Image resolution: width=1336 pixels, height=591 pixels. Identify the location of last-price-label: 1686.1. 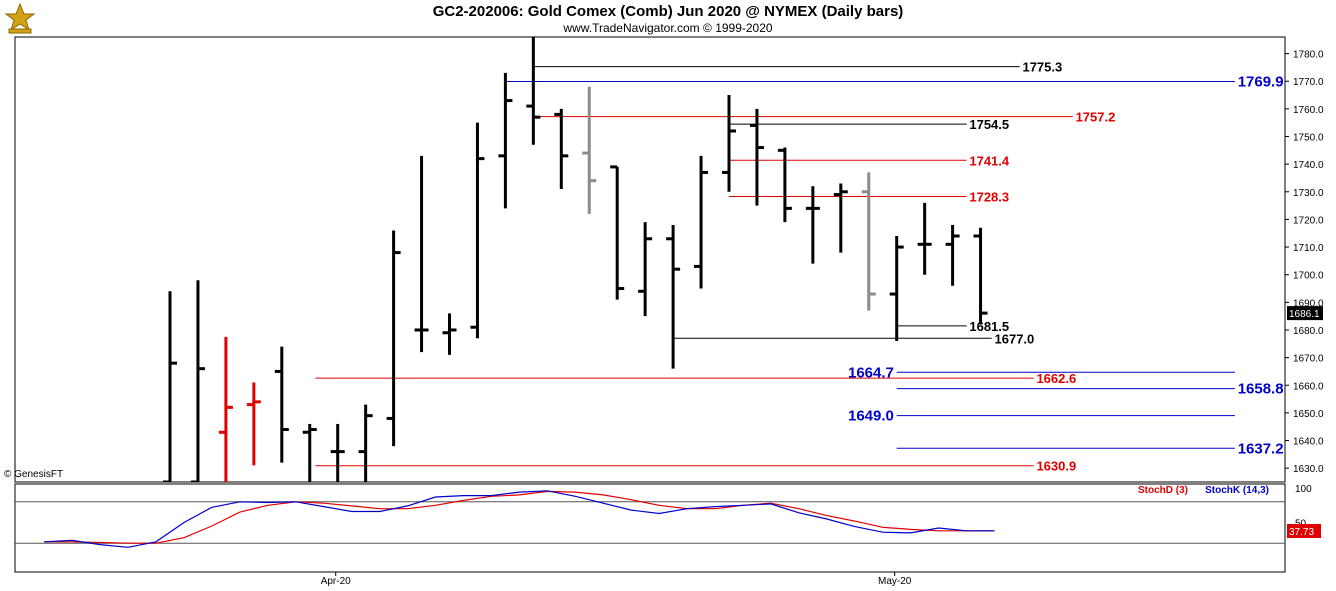
(1304, 314).